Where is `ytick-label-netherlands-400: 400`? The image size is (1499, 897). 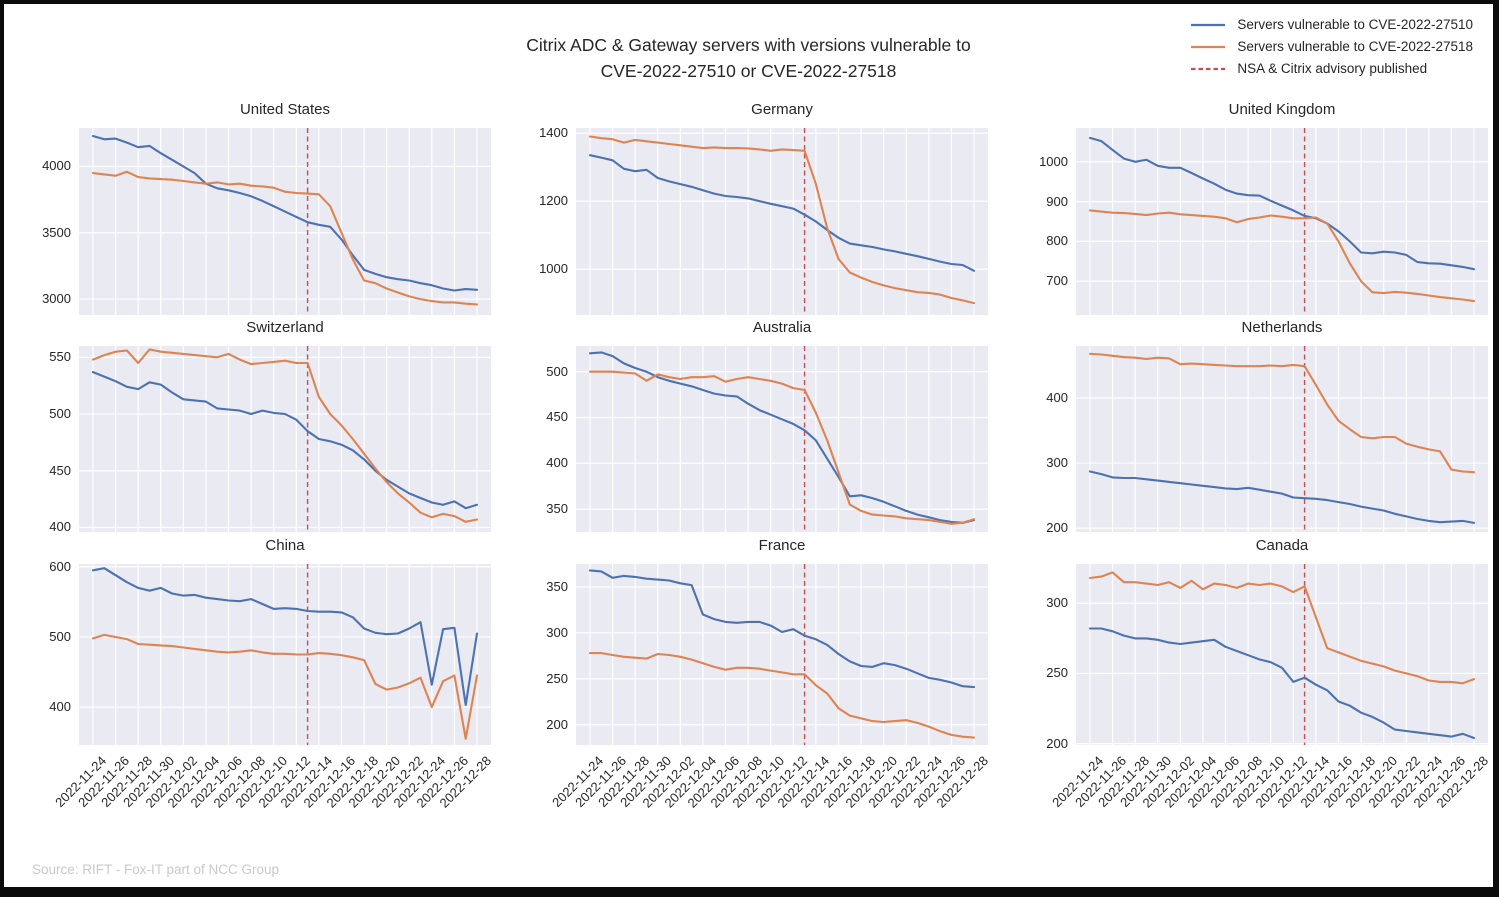
ytick-label-netherlands-400: 400 is located at coordinates (1057, 398).